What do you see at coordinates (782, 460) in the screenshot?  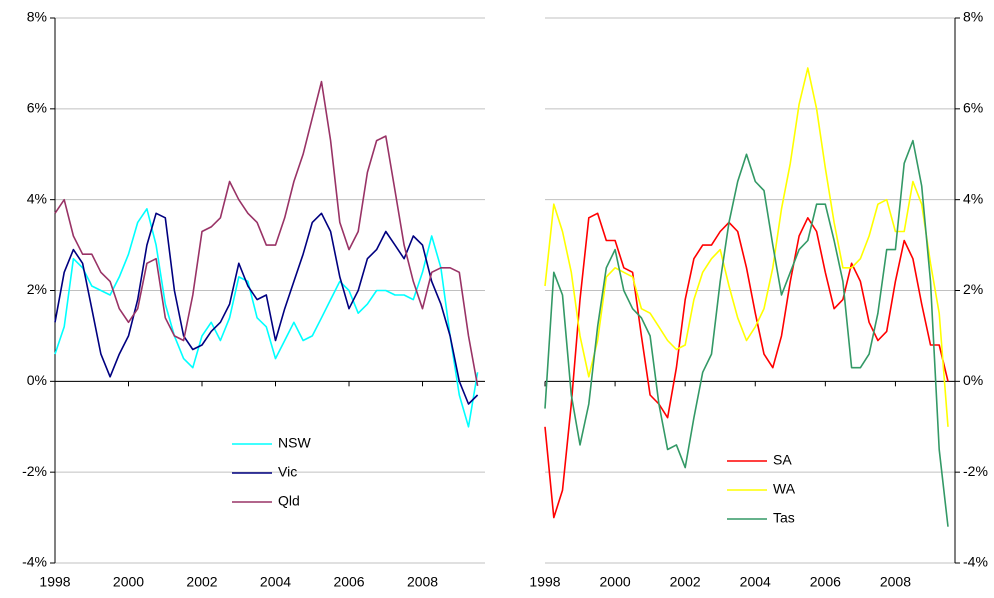 I see `legend-label: SA` at bounding box center [782, 460].